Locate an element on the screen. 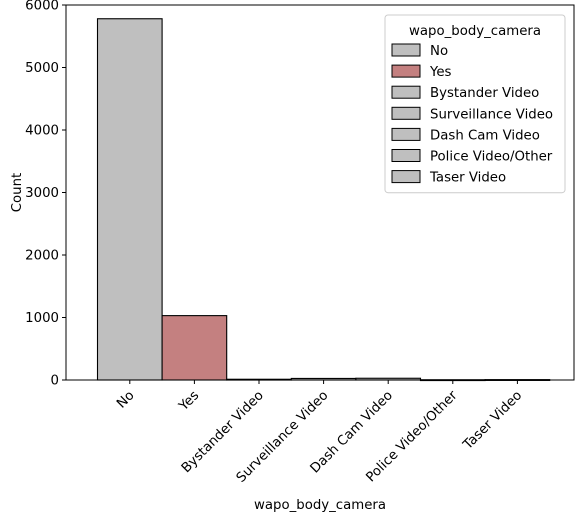 The width and height of the screenshot is (580, 524). legend-label: Taser Video is located at coordinates (467, 178).